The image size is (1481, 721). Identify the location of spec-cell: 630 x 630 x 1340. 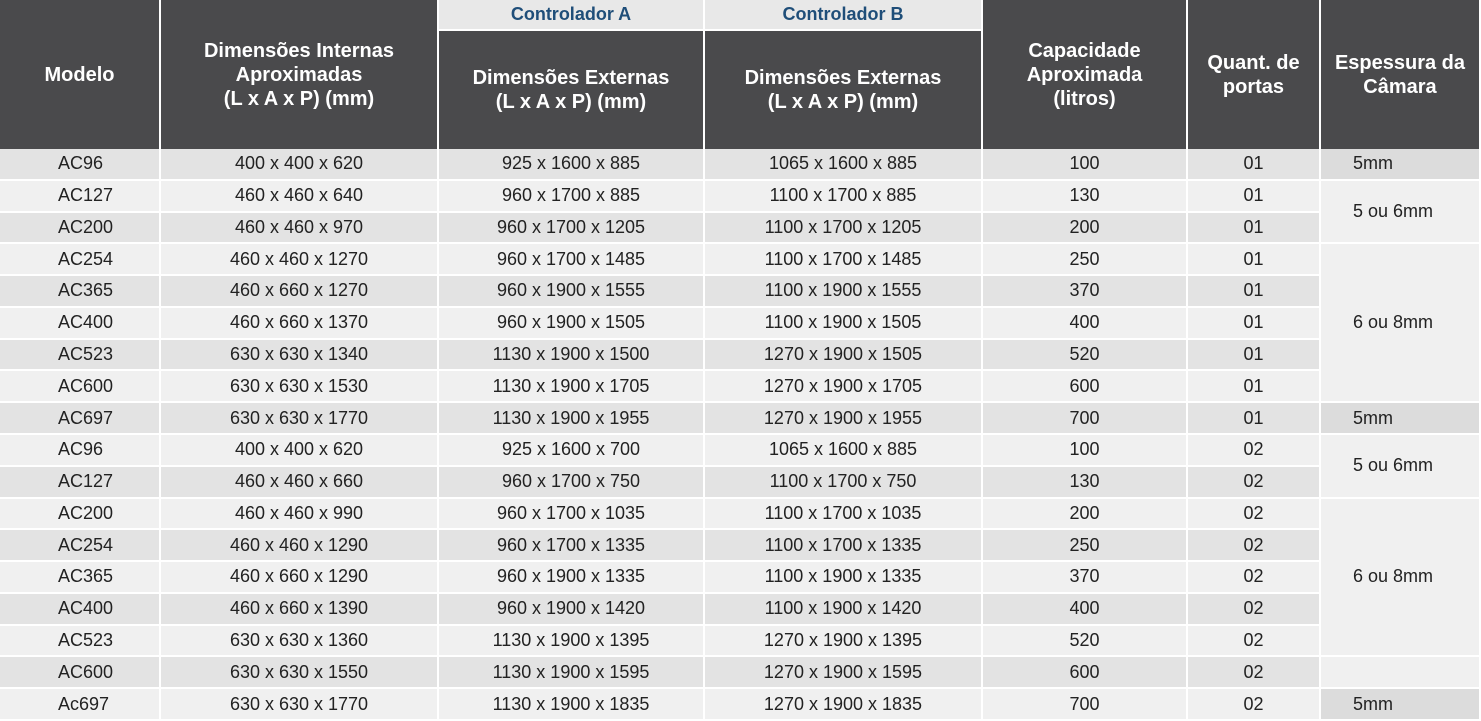
(300, 355).